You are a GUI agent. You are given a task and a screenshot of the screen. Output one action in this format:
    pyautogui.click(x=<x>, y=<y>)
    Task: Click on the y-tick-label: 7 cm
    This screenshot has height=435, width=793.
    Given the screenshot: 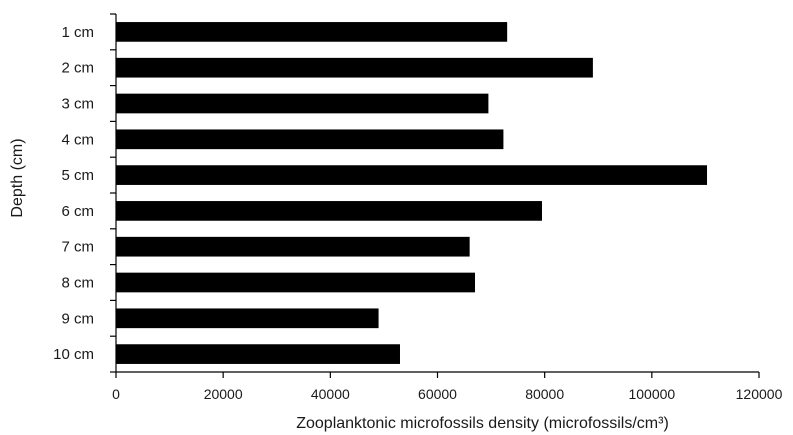 What is the action you would take?
    pyautogui.click(x=77, y=247)
    